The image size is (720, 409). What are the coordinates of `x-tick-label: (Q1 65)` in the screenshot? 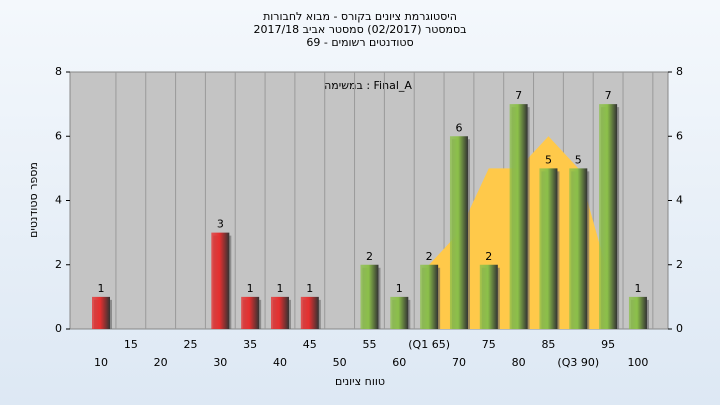 It's located at (429, 344).